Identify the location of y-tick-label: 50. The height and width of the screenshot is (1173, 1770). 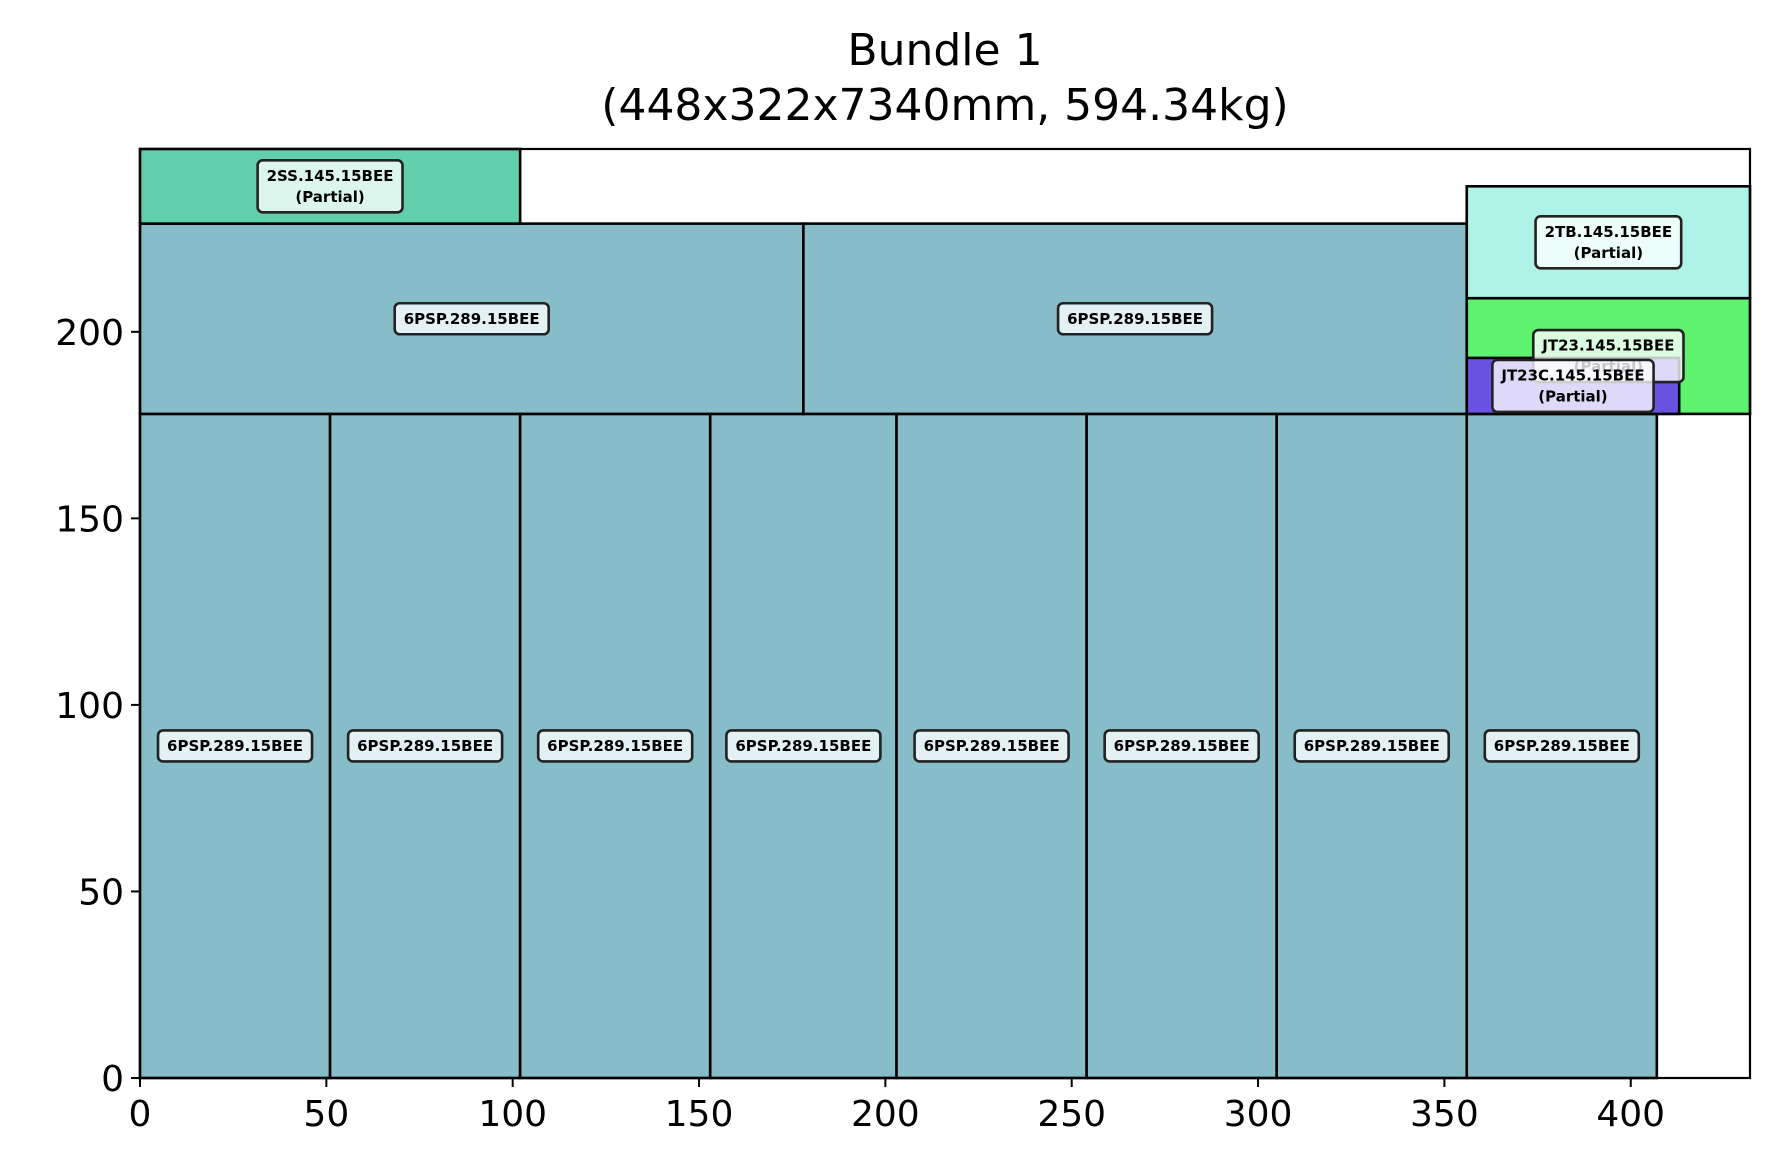
(101, 892).